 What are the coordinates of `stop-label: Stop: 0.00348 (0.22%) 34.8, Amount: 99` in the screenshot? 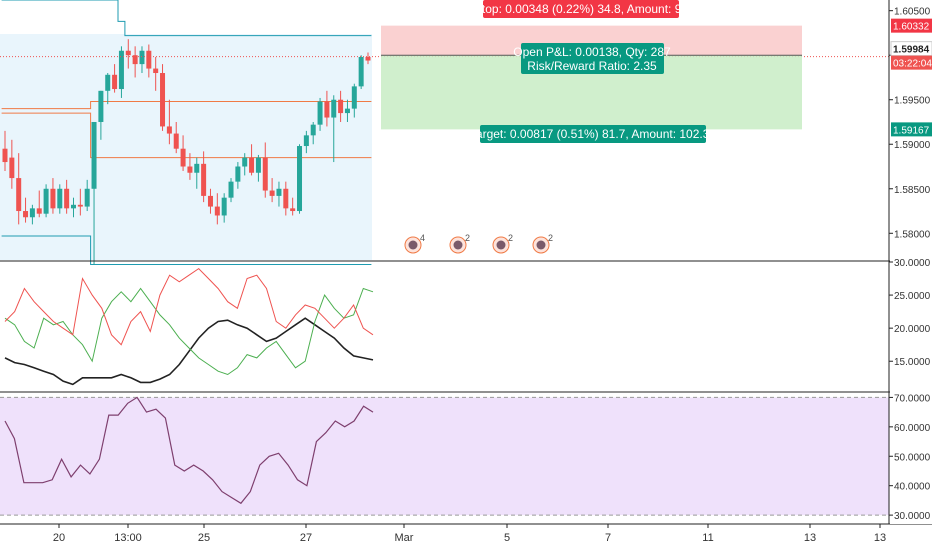 It's located at (581, 9).